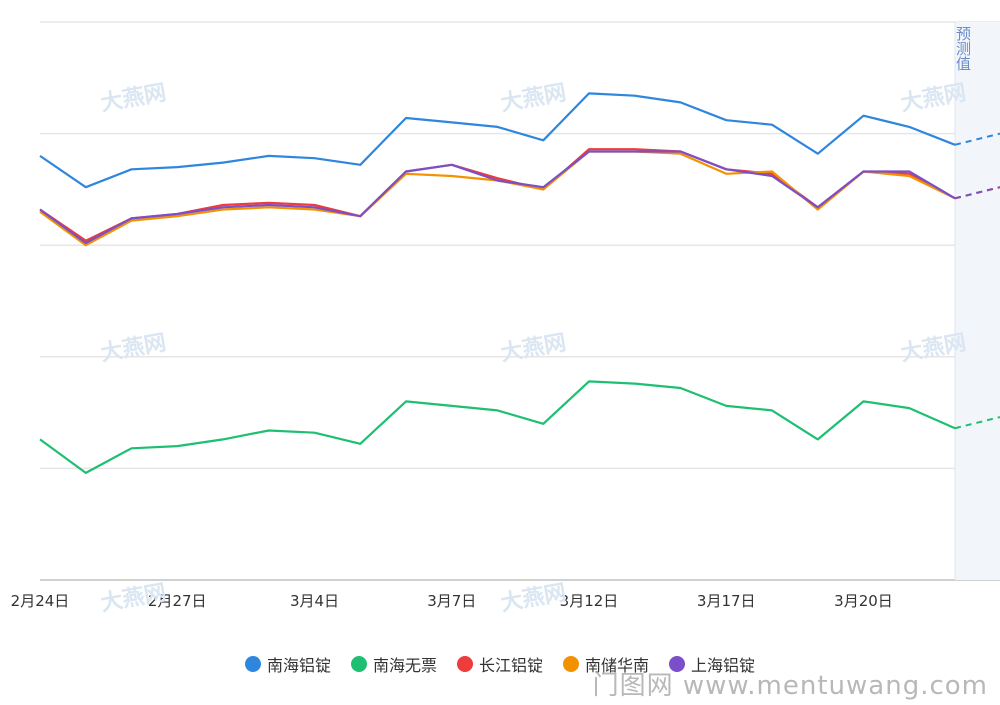 This screenshot has width=1000, height=705. I want to click on forecast-region, so click(977, 301).